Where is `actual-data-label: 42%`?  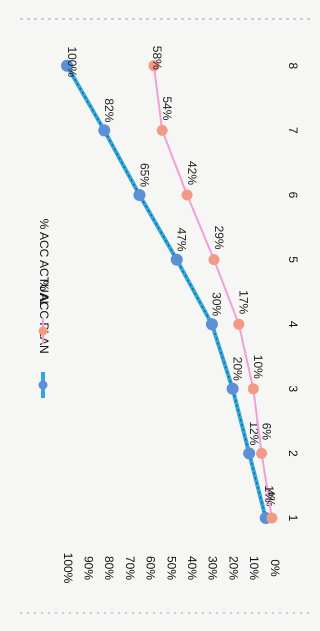 actual-data-label: 42% is located at coordinates (192, 173).